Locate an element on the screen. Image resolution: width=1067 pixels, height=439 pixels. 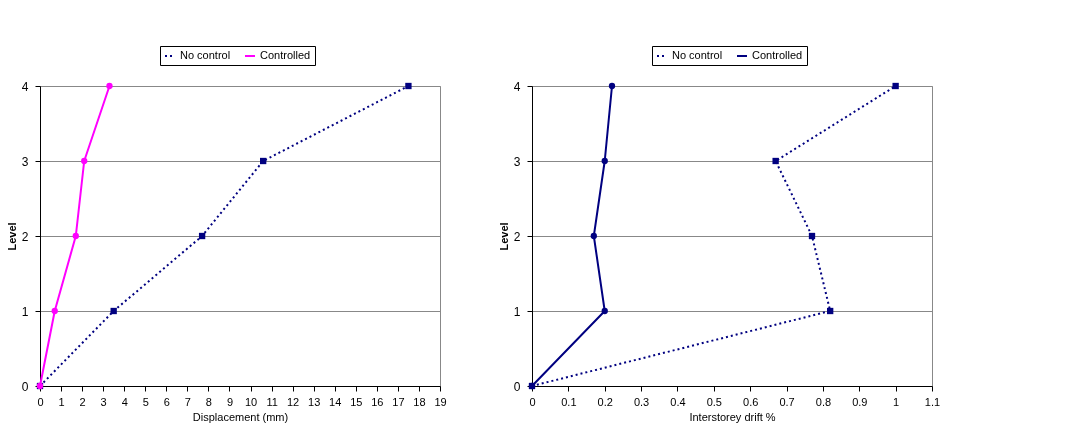
x-tick-label: 9 is located at coordinates (230, 401).